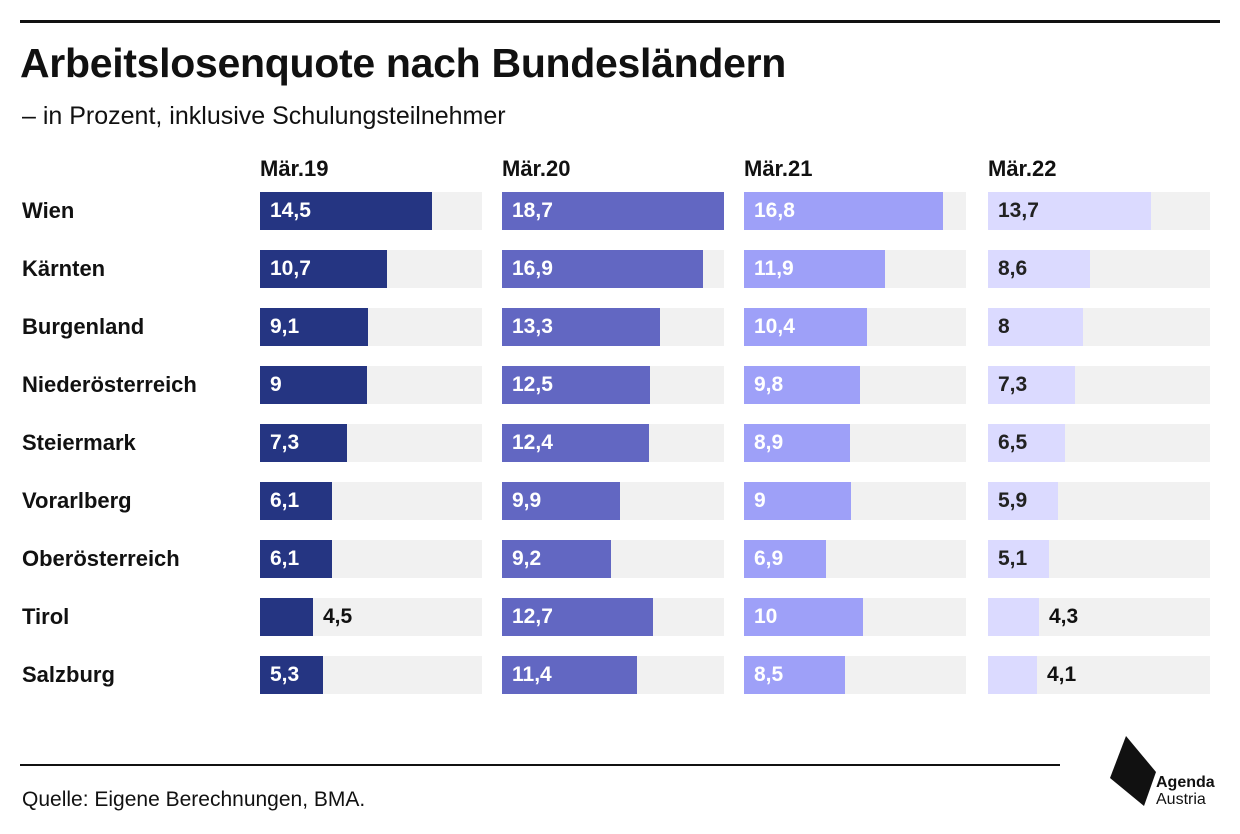  I want to click on panel-header: Mär.19, so click(294, 168).